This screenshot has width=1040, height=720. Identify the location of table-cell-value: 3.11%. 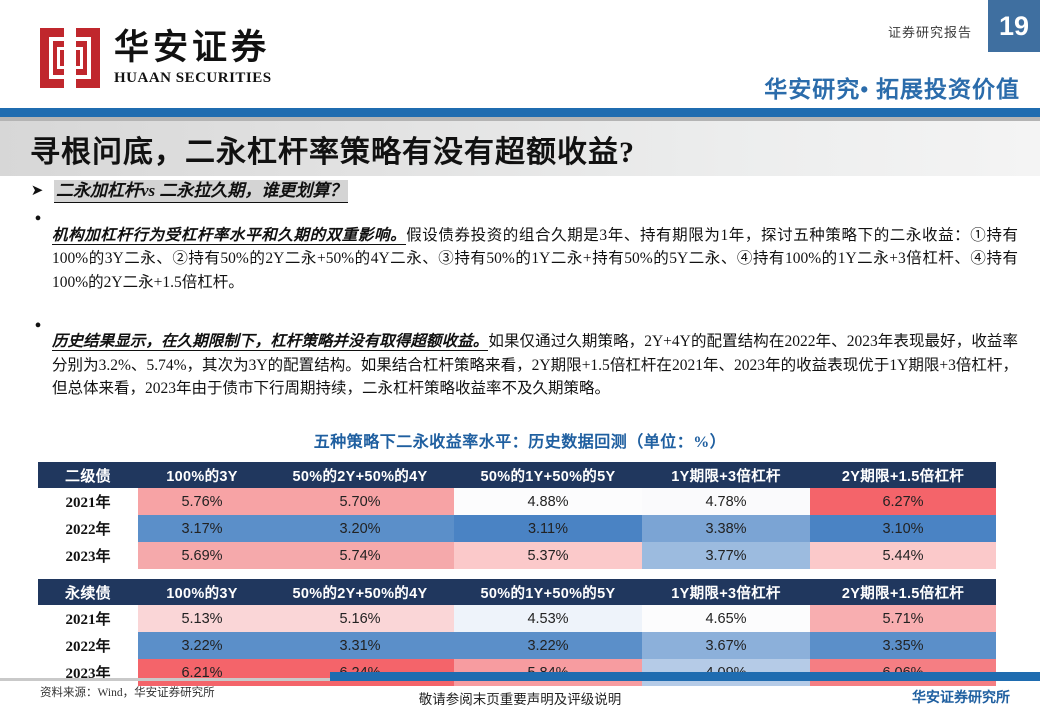
(548, 528).